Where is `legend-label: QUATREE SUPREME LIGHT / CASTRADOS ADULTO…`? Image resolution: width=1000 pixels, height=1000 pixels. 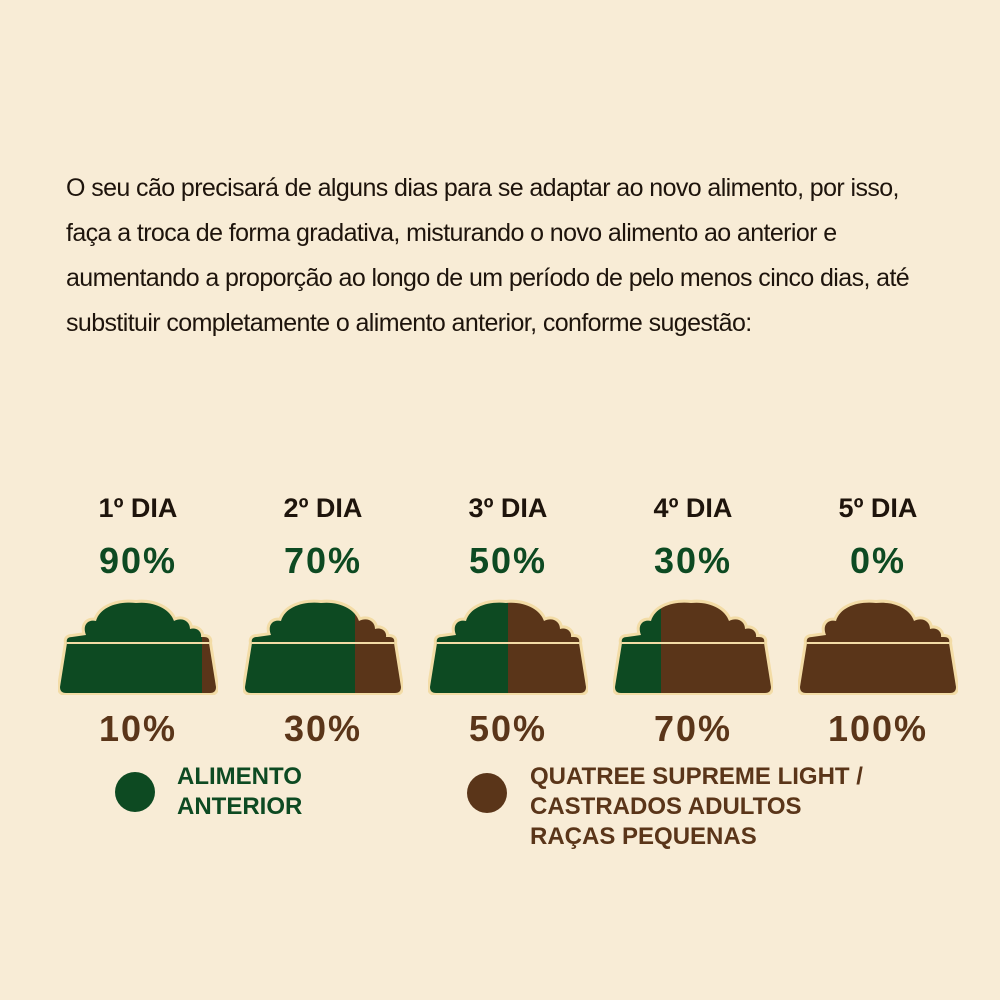 legend-label: QUATREE SUPREME LIGHT / CASTRADOS ADULTO… is located at coordinates (696, 806).